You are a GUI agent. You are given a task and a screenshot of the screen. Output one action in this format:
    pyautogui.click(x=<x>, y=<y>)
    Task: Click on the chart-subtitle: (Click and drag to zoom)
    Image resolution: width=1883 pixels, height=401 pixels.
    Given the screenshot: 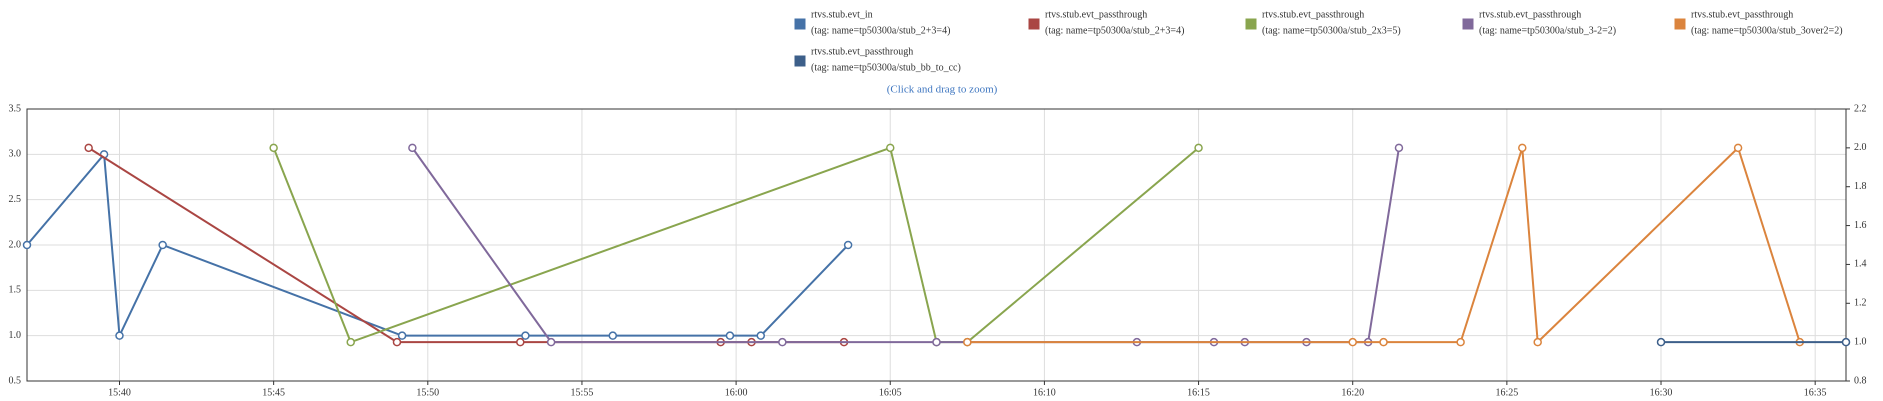 What is the action you would take?
    pyautogui.click(x=942, y=90)
    